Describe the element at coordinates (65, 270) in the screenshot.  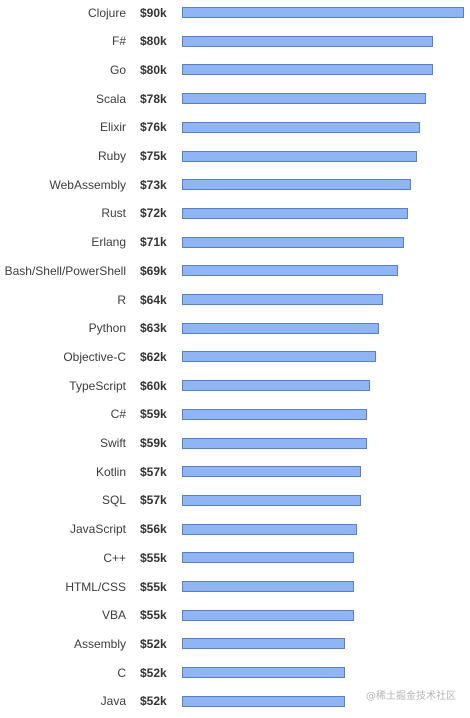
I see `category-label: Bash/Shell/PowerShell` at that location.